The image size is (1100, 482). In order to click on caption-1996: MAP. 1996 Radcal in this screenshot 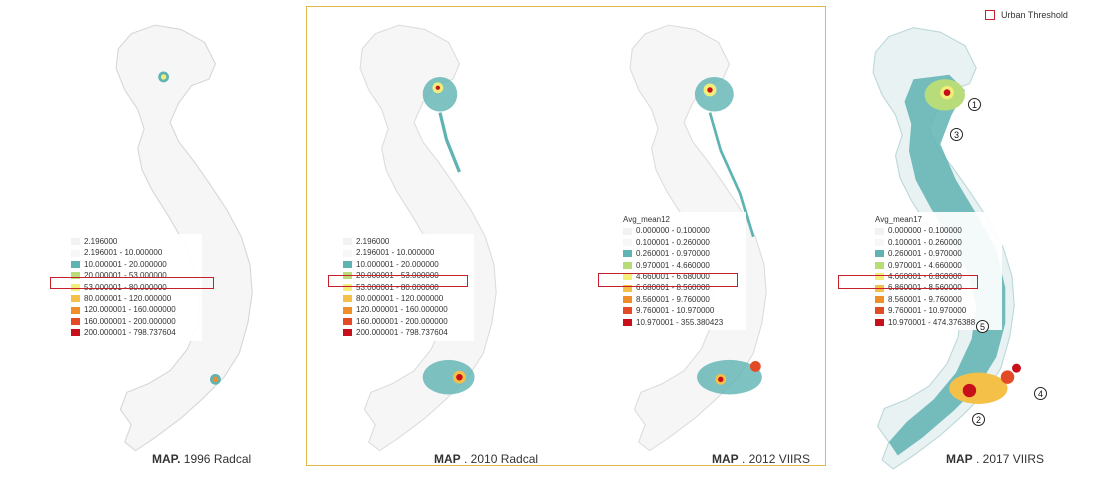, I will do `click(202, 459)`.